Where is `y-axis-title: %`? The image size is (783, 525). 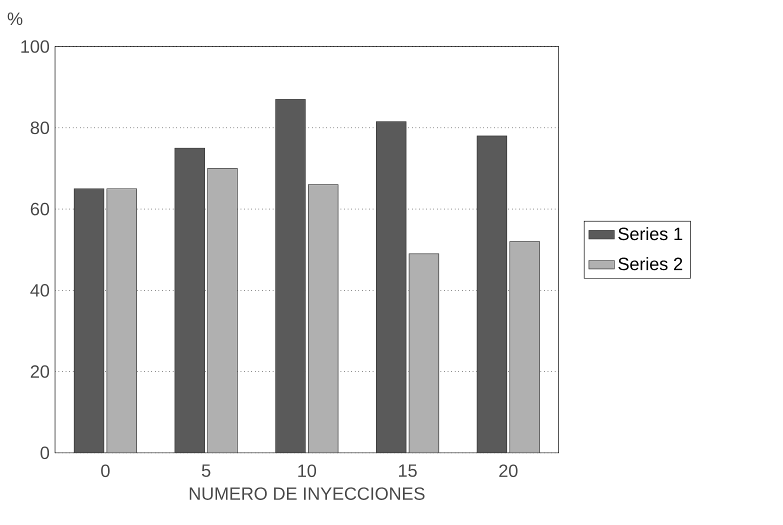 y-axis-title: % is located at coordinates (15, 19).